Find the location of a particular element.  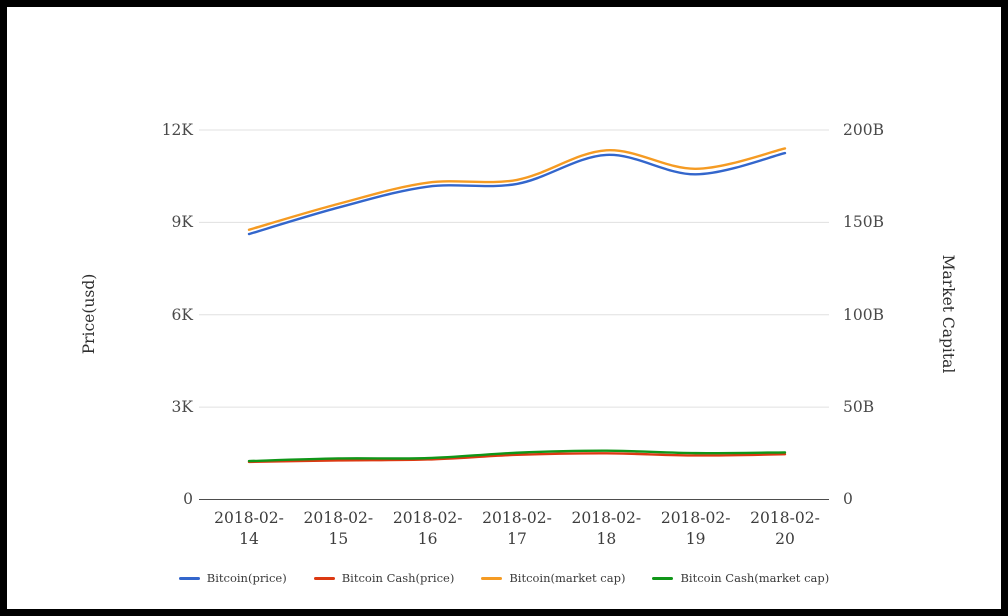

right-axis-tick: 100B is located at coordinates (863, 315).